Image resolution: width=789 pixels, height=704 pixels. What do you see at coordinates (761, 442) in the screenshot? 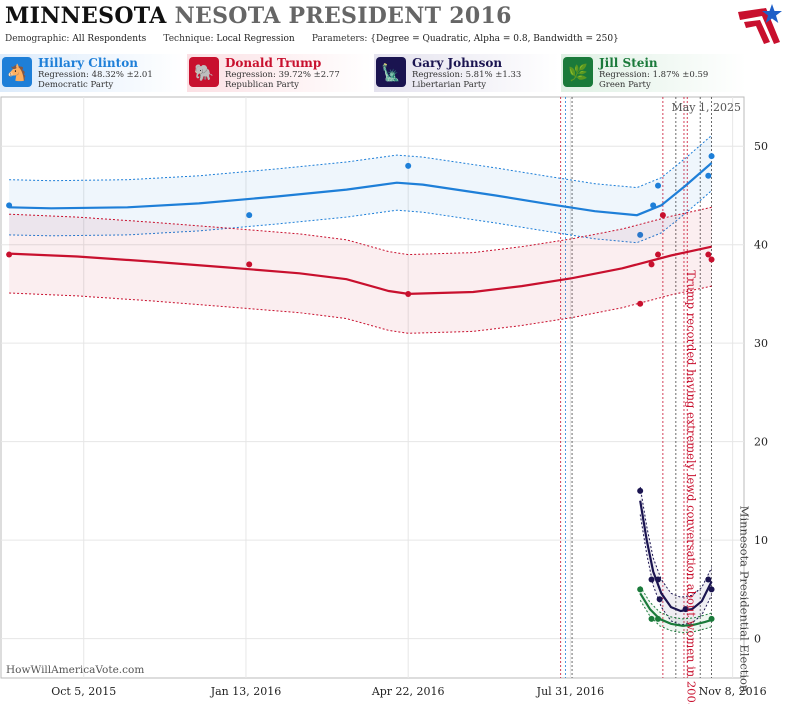
I see `y-tick-label: 20` at bounding box center [761, 442].